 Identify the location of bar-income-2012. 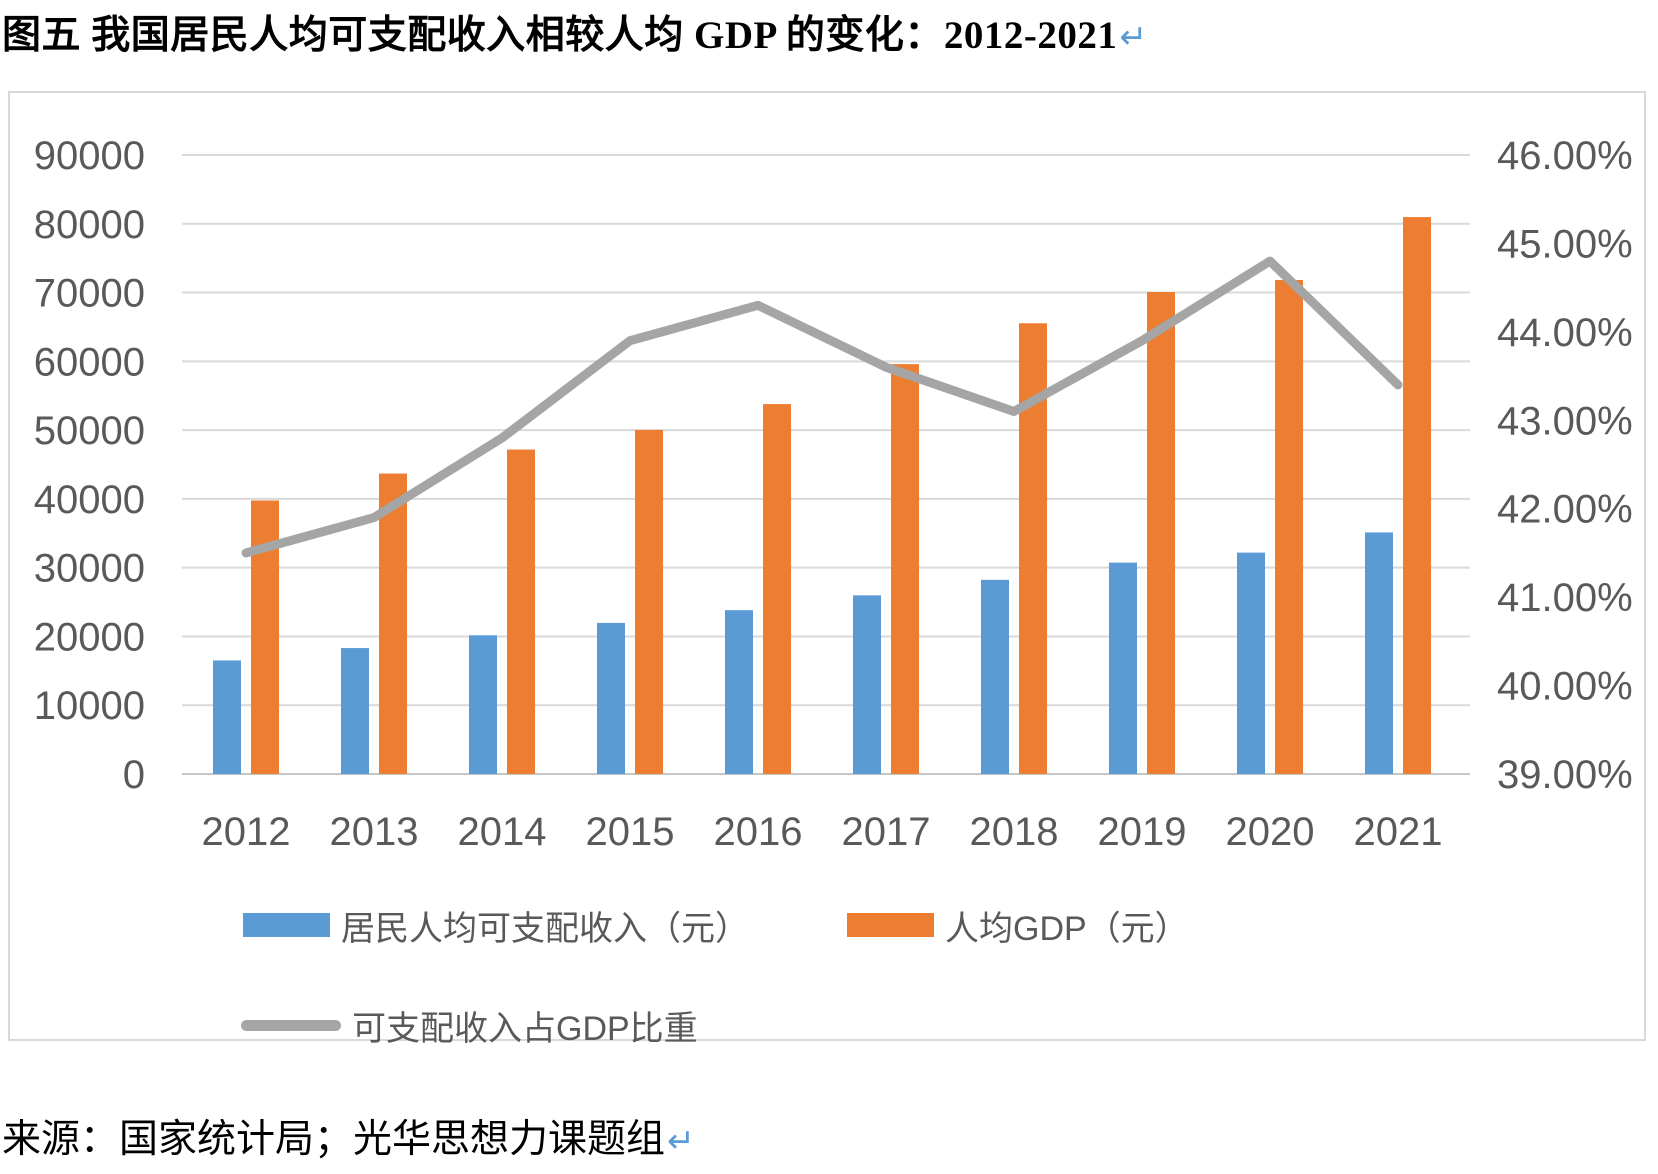
(227, 717).